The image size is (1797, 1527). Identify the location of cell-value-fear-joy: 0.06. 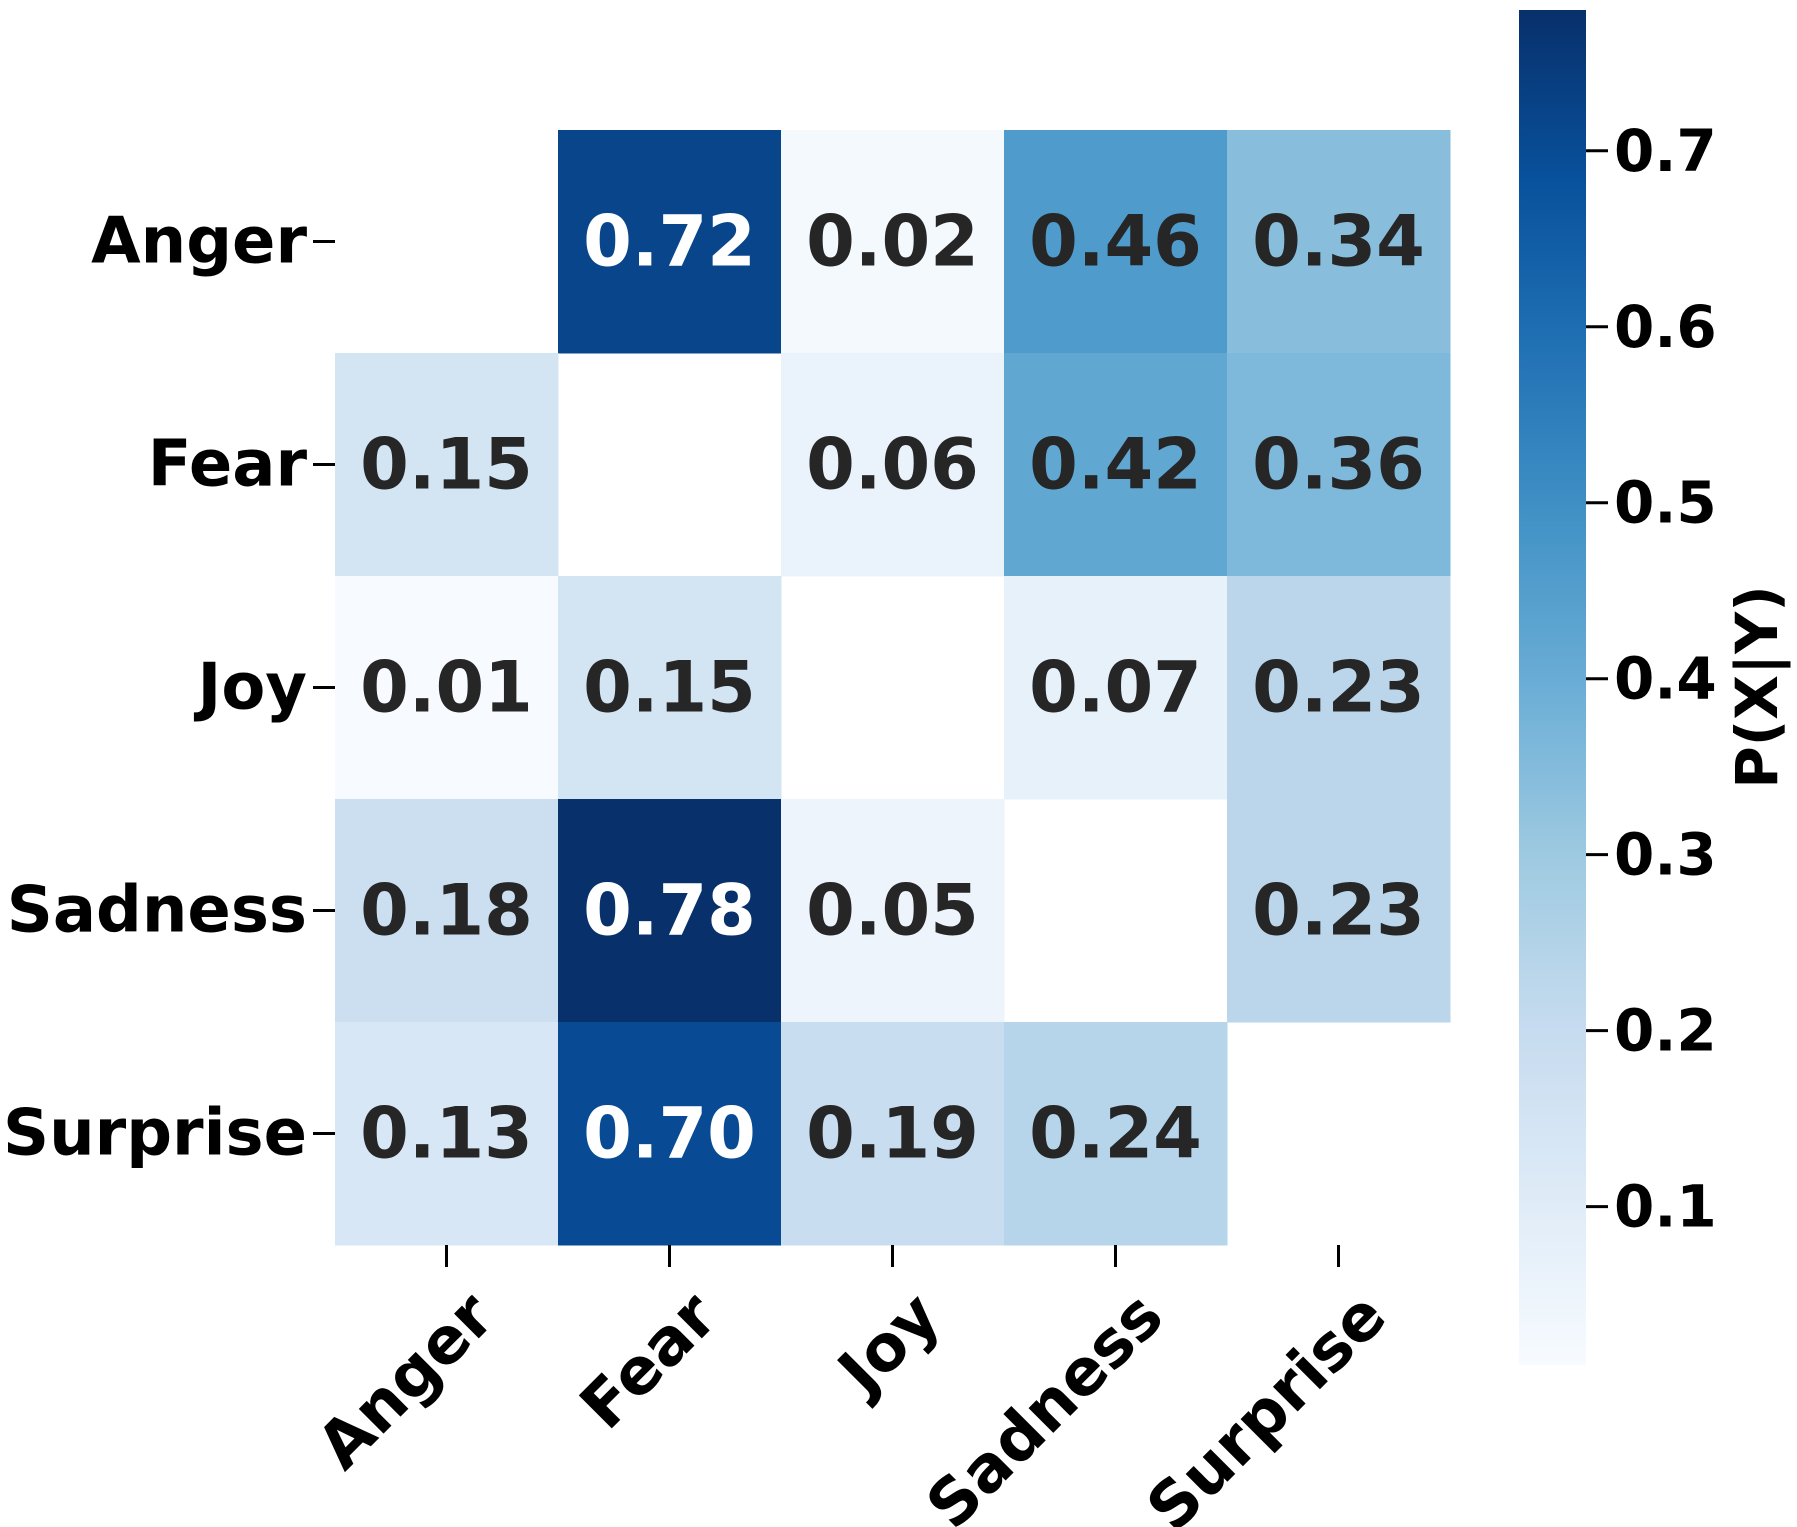
(892, 465).